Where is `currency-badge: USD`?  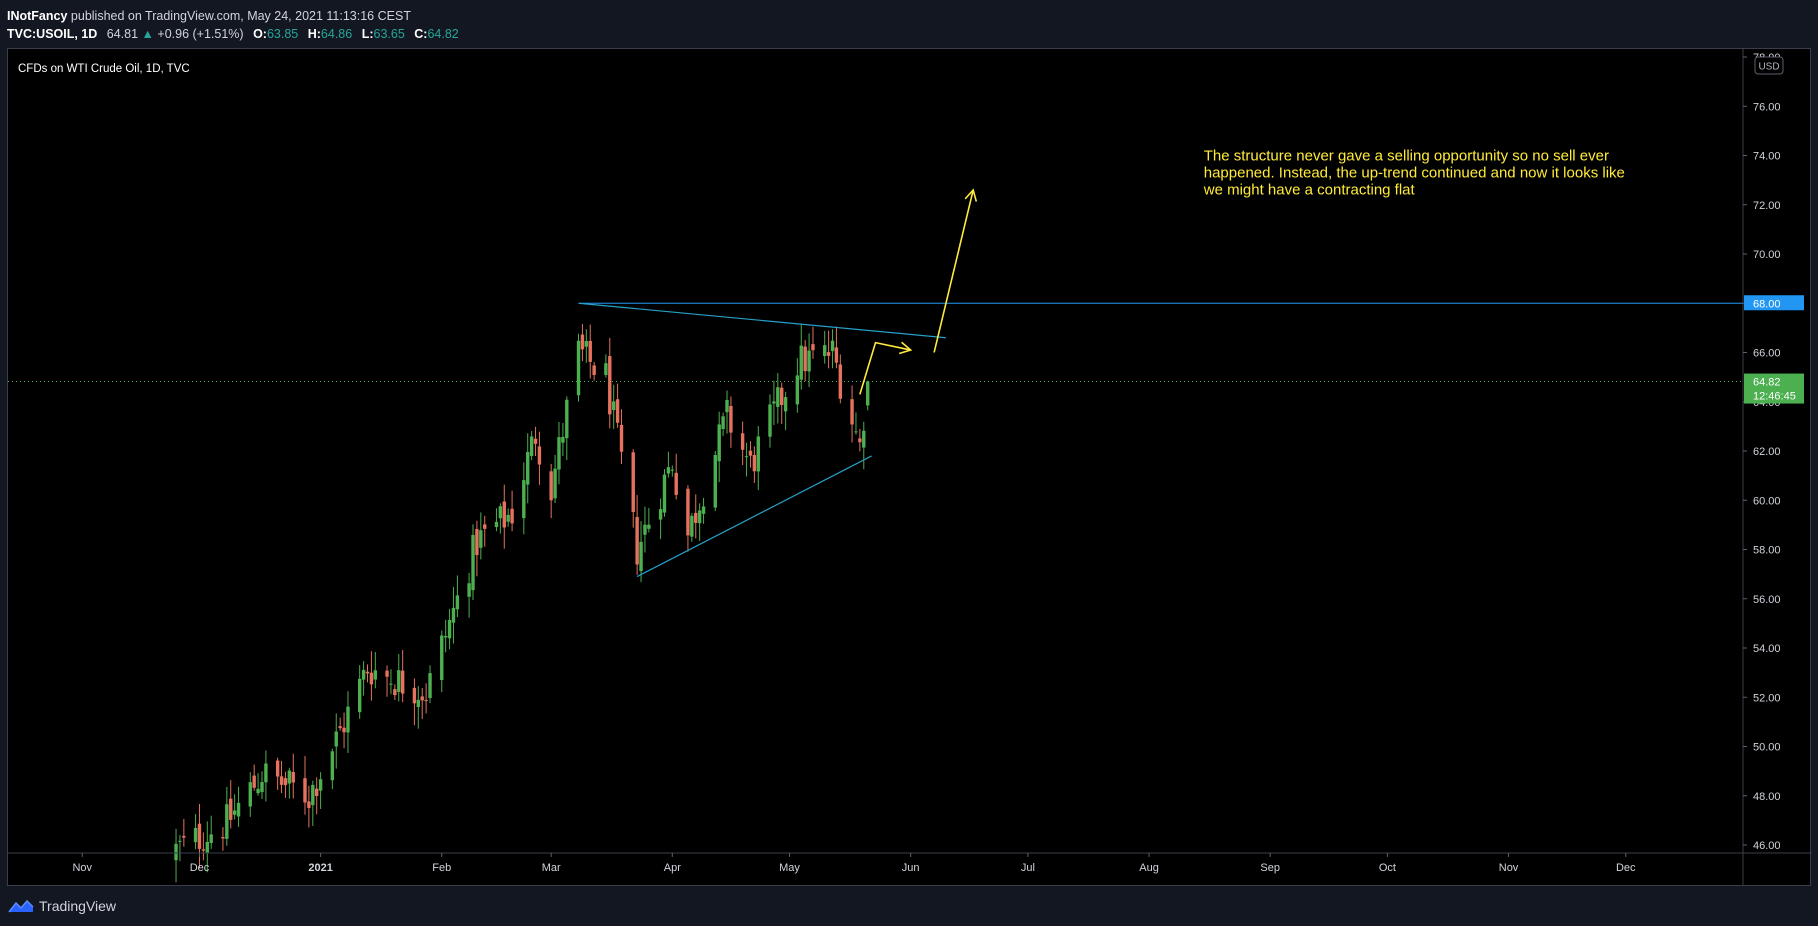 currency-badge: USD is located at coordinates (1769, 65).